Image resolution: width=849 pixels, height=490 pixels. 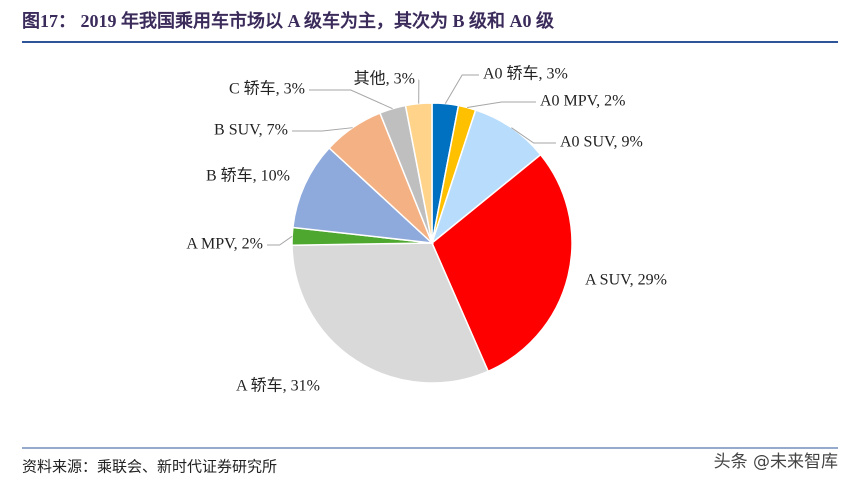 What do you see at coordinates (267, 89) in the screenshot?
I see `data-label: C 轿车, 3%` at bounding box center [267, 89].